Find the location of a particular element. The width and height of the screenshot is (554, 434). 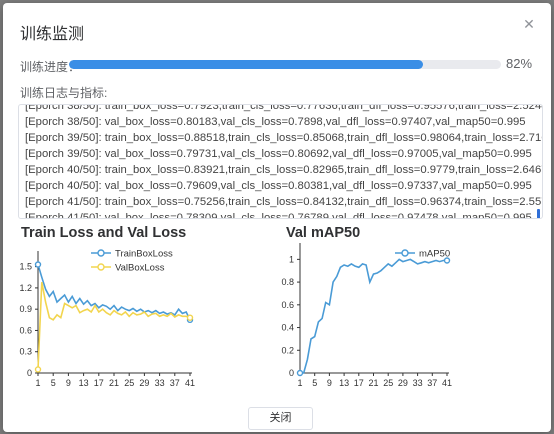

progress-bar-fill is located at coordinates (246, 64).